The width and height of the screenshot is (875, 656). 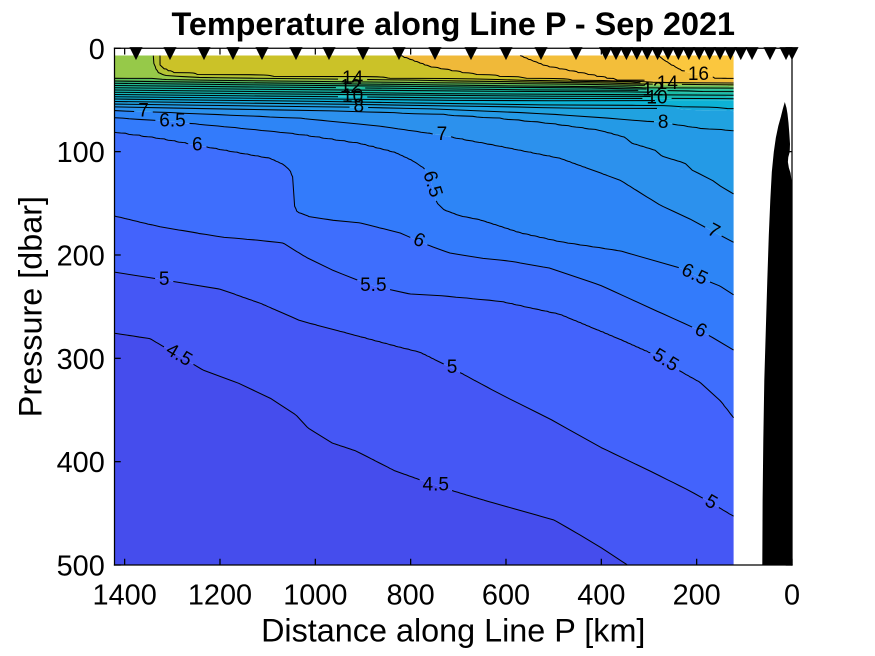 I want to click on svg-text: 6.5, so click(x=172, y=121).